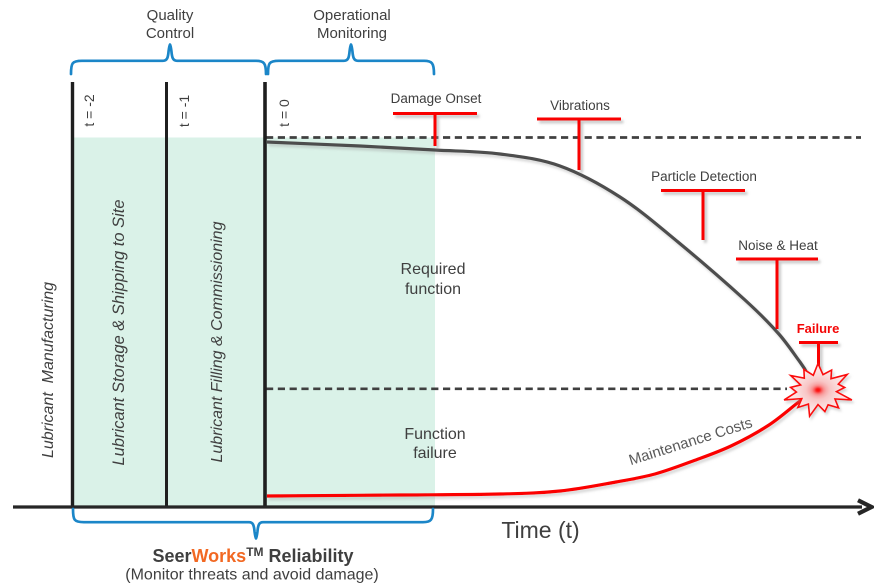 The width and height of the screenshot is (874, 588). Describe the element at coordinates (48, 370) in the screenshot. I see `svg-text: Lubricant Manufacturing` at that location.